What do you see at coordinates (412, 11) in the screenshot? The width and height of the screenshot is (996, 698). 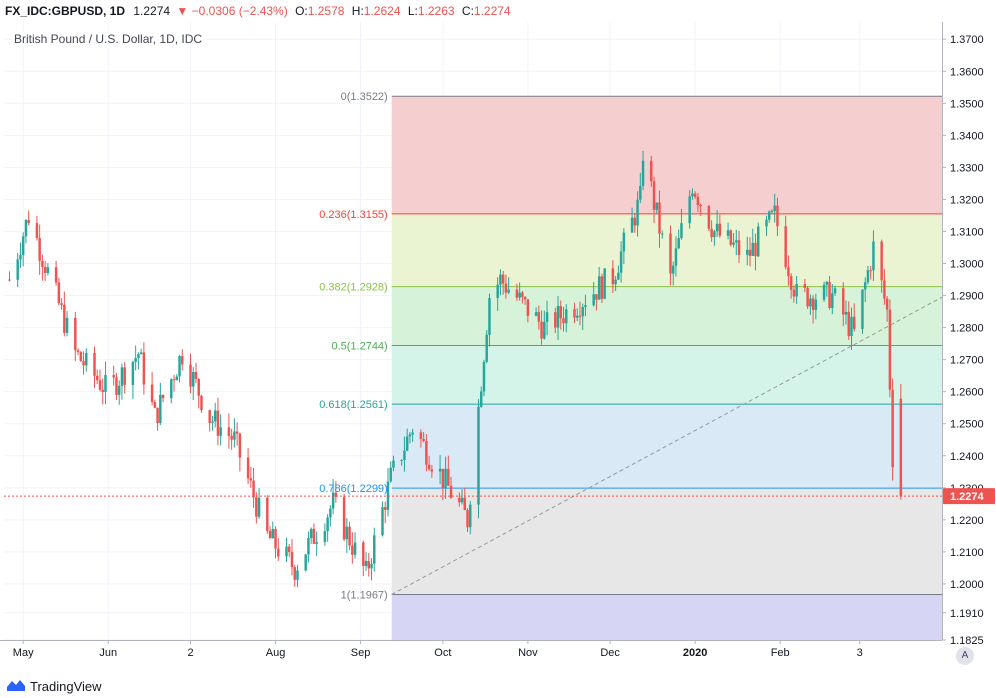 I see `low-label: L:` at bounding box center [412, 11].